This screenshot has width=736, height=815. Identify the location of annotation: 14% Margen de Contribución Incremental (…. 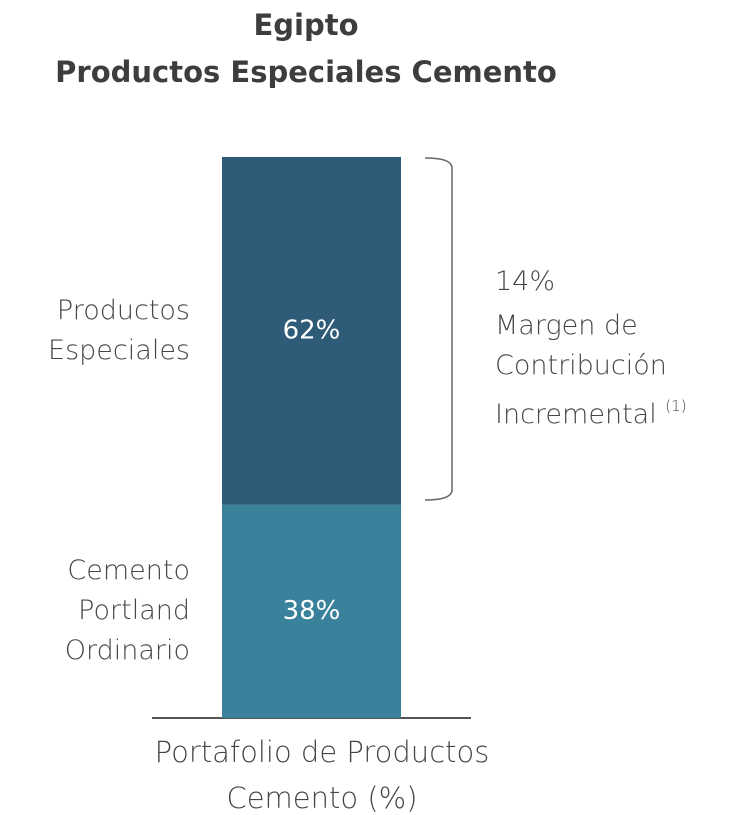
(612, 348).